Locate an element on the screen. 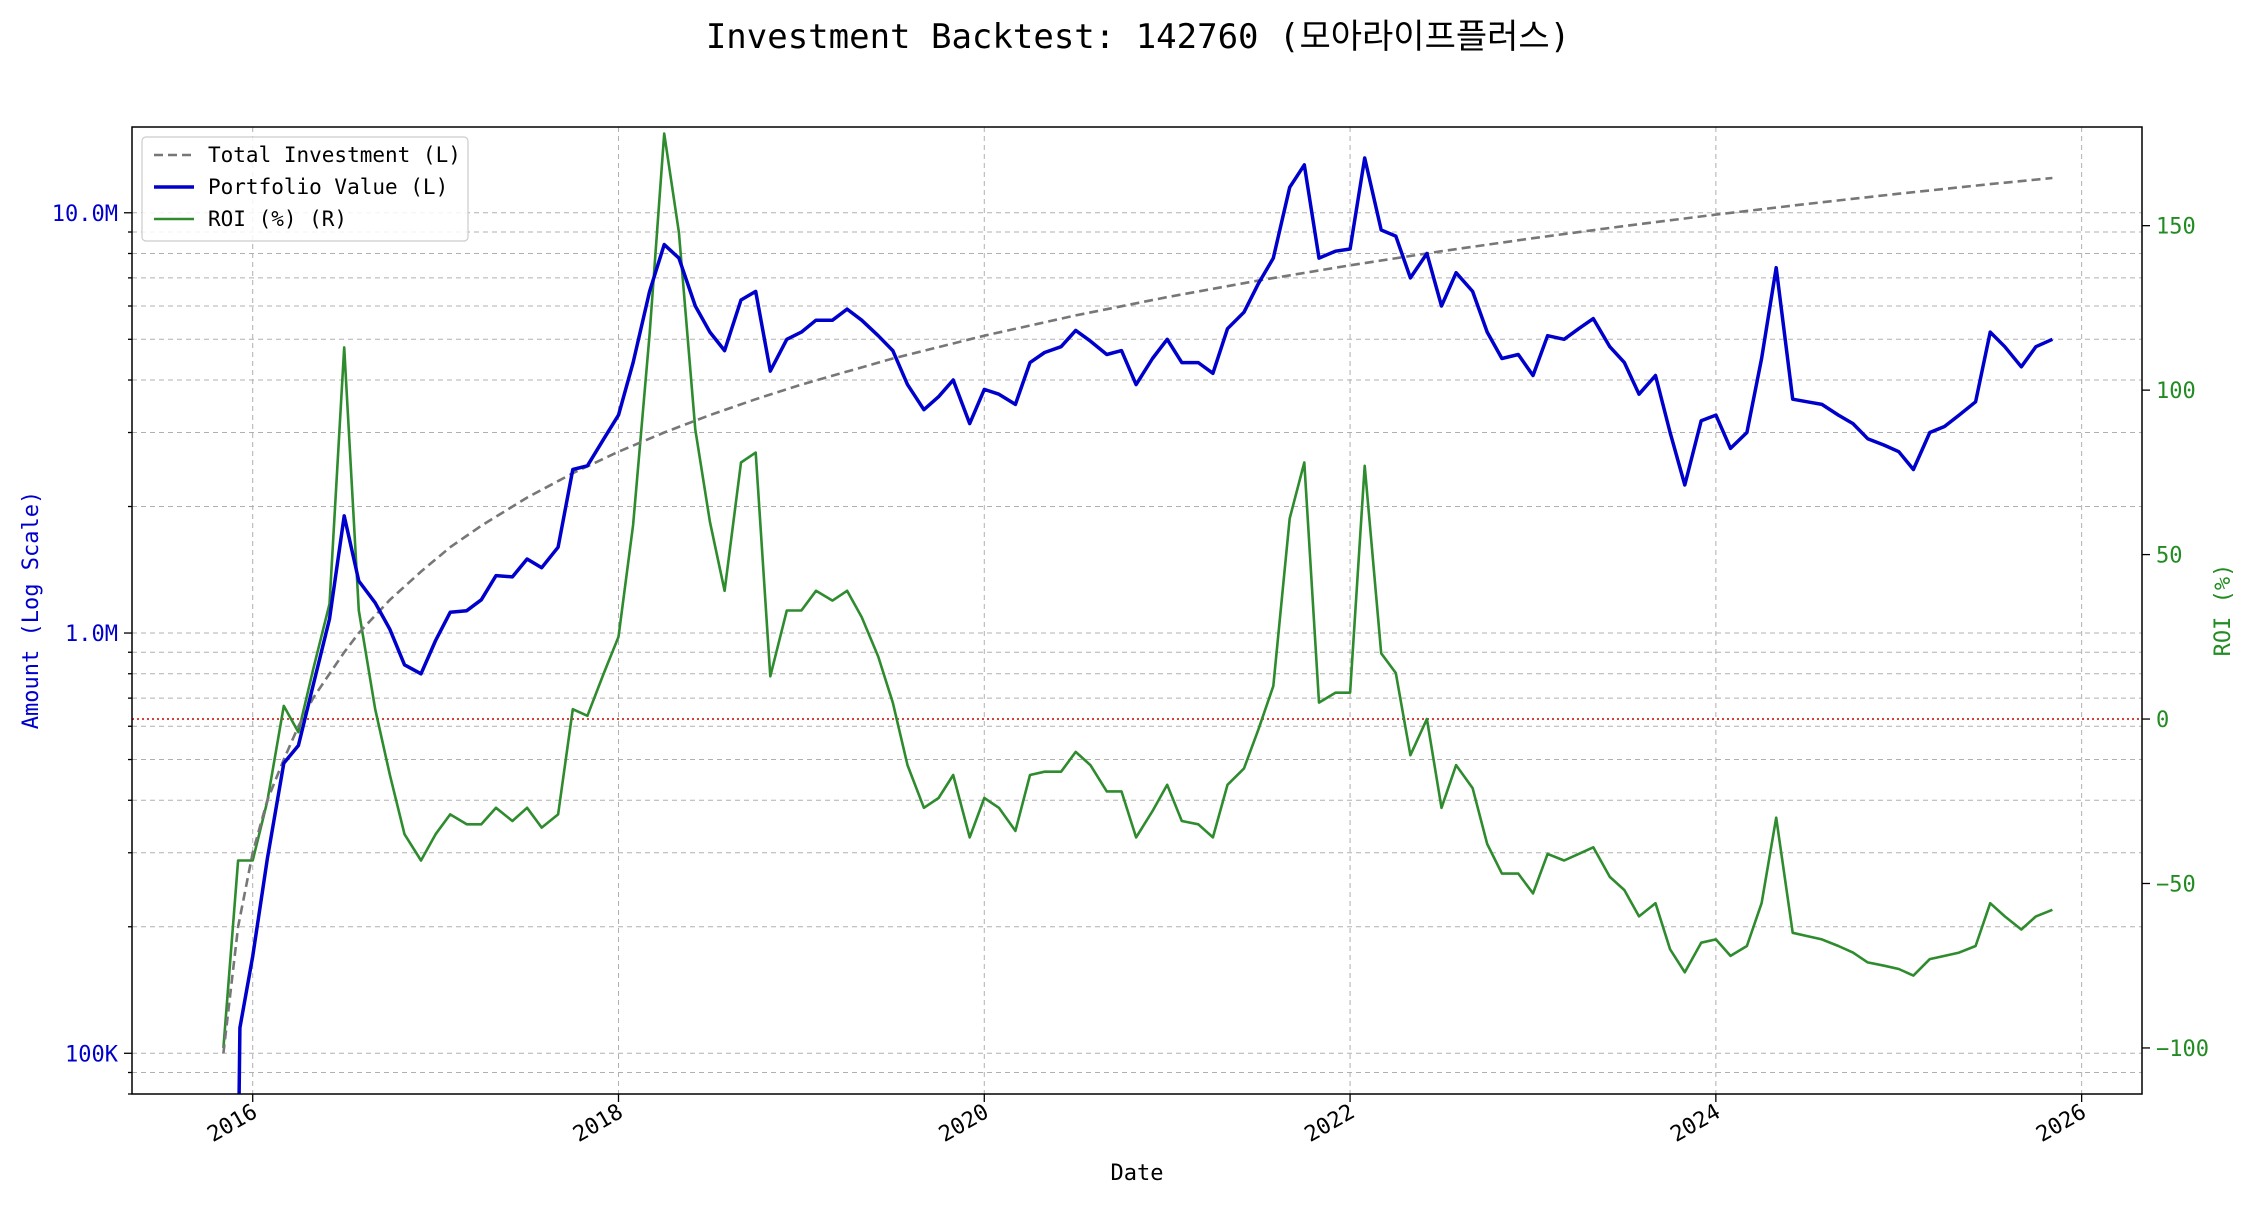  right-tick-label: −100 is located at coordinates (2182, 1049).